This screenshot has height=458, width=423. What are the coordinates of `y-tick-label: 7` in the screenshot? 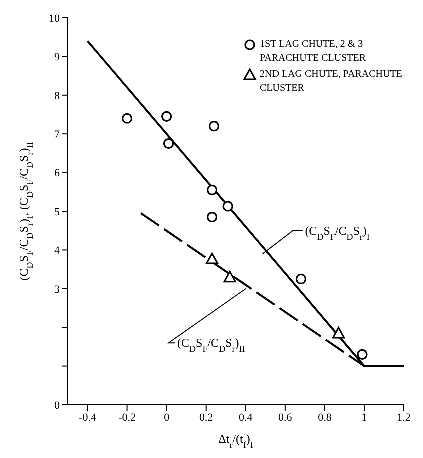 It's located at (57, 135).